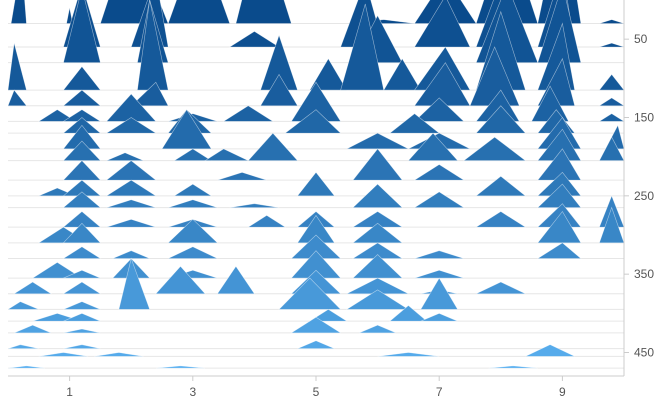 The height and width of the screenshot is (407, 656). I want to click on x-tick-labels: 1 3 5 7 9, so click(316, 387).